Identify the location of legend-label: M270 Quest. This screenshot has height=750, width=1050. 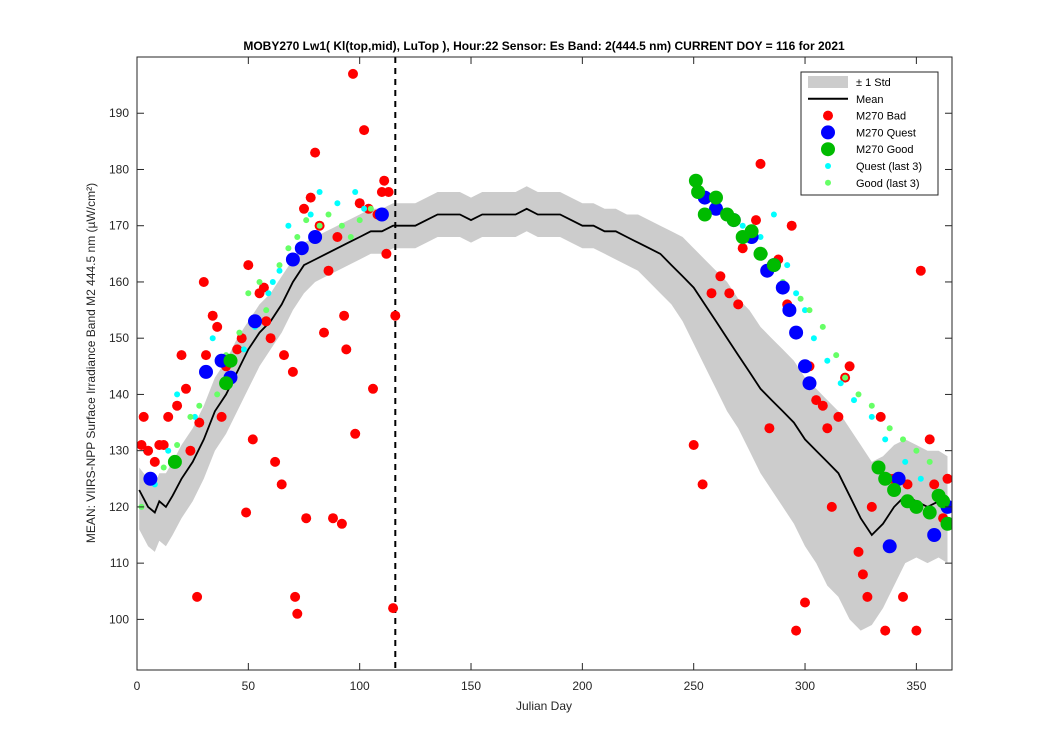
(886, 133).